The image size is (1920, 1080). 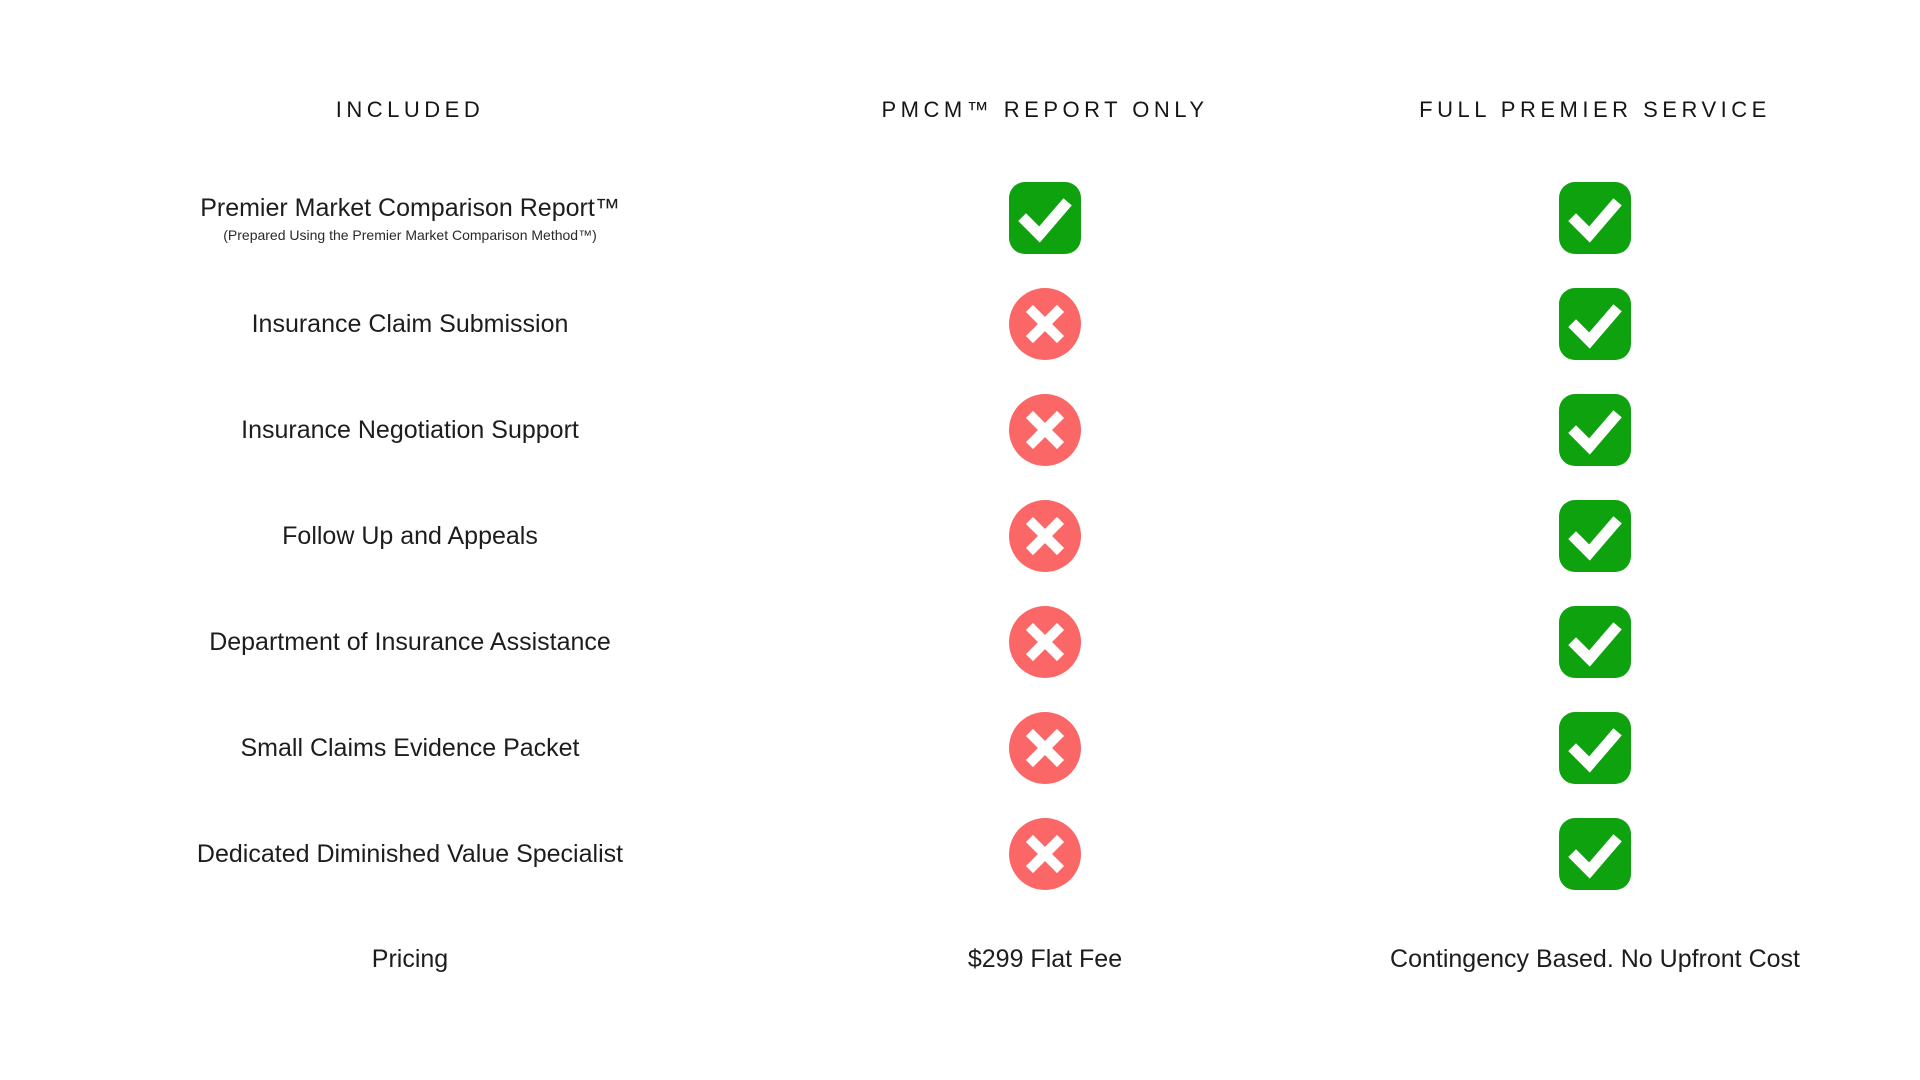 I want to click on pricing-premier-value: Contingency Based. No Upfront Cost, so click(x=1595, y=958).